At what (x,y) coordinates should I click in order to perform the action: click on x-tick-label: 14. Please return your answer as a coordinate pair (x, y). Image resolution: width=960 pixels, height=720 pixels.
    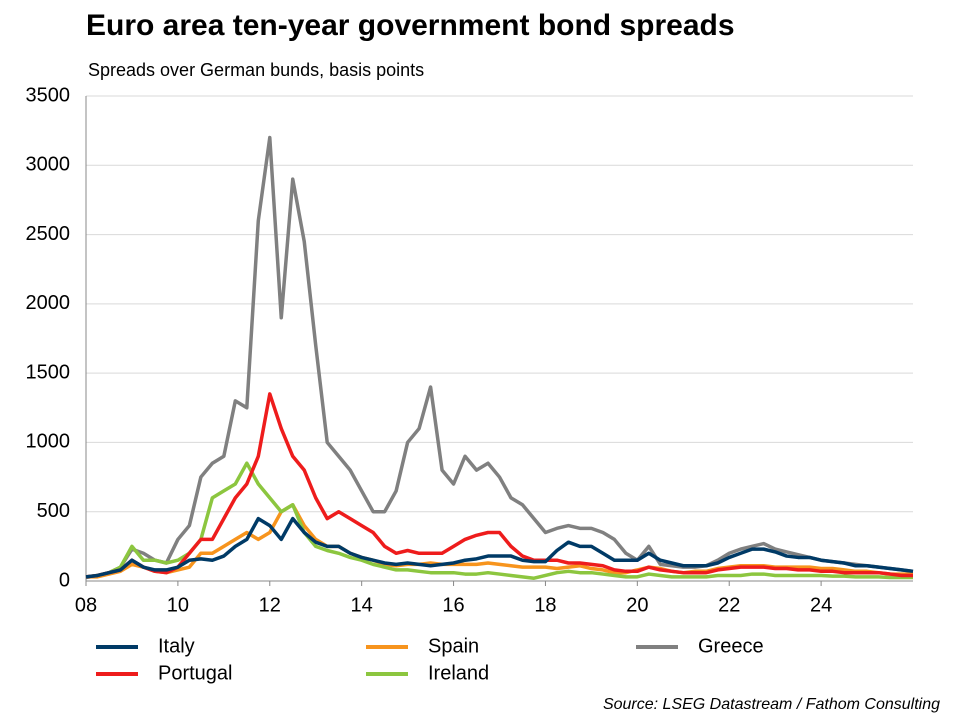
    Looking at the image, I should click on (362, 605).